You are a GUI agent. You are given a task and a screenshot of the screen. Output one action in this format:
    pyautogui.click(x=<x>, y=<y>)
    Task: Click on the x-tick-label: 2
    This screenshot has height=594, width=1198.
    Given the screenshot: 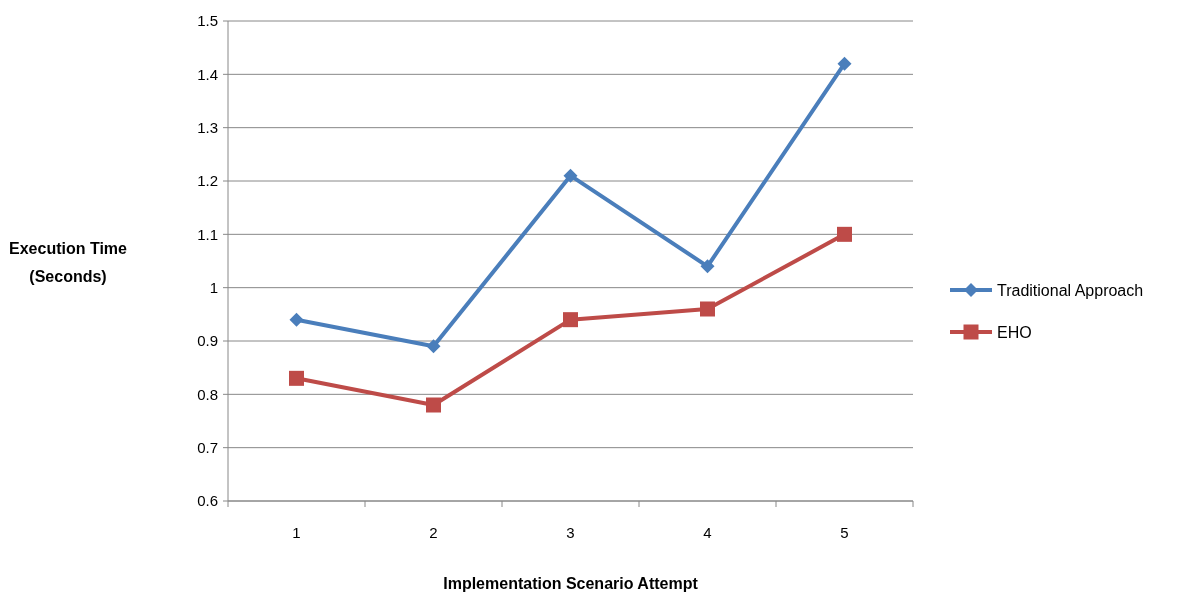 What is the action you would take?
    pyautogui.click(x=433, y=532)
    